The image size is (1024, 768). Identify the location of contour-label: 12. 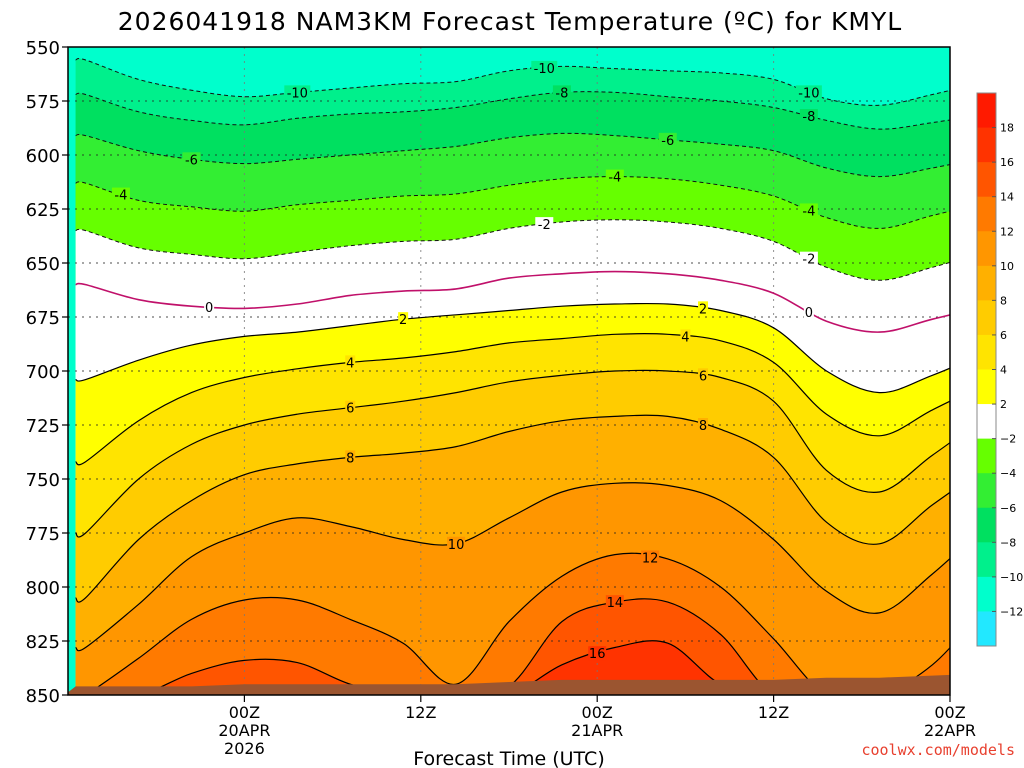
(650, 558).